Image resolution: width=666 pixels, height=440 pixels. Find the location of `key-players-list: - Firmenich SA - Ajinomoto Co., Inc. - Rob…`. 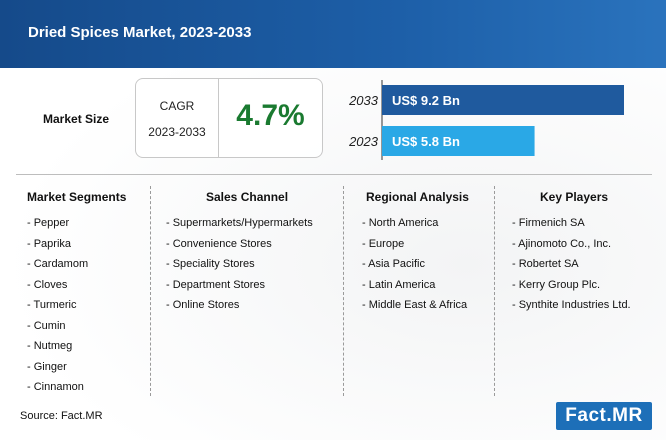

key-players-list: - Firmenich SA - Ajinomoto Co., Inc. - Rob… is located at coordinates (584, 264).